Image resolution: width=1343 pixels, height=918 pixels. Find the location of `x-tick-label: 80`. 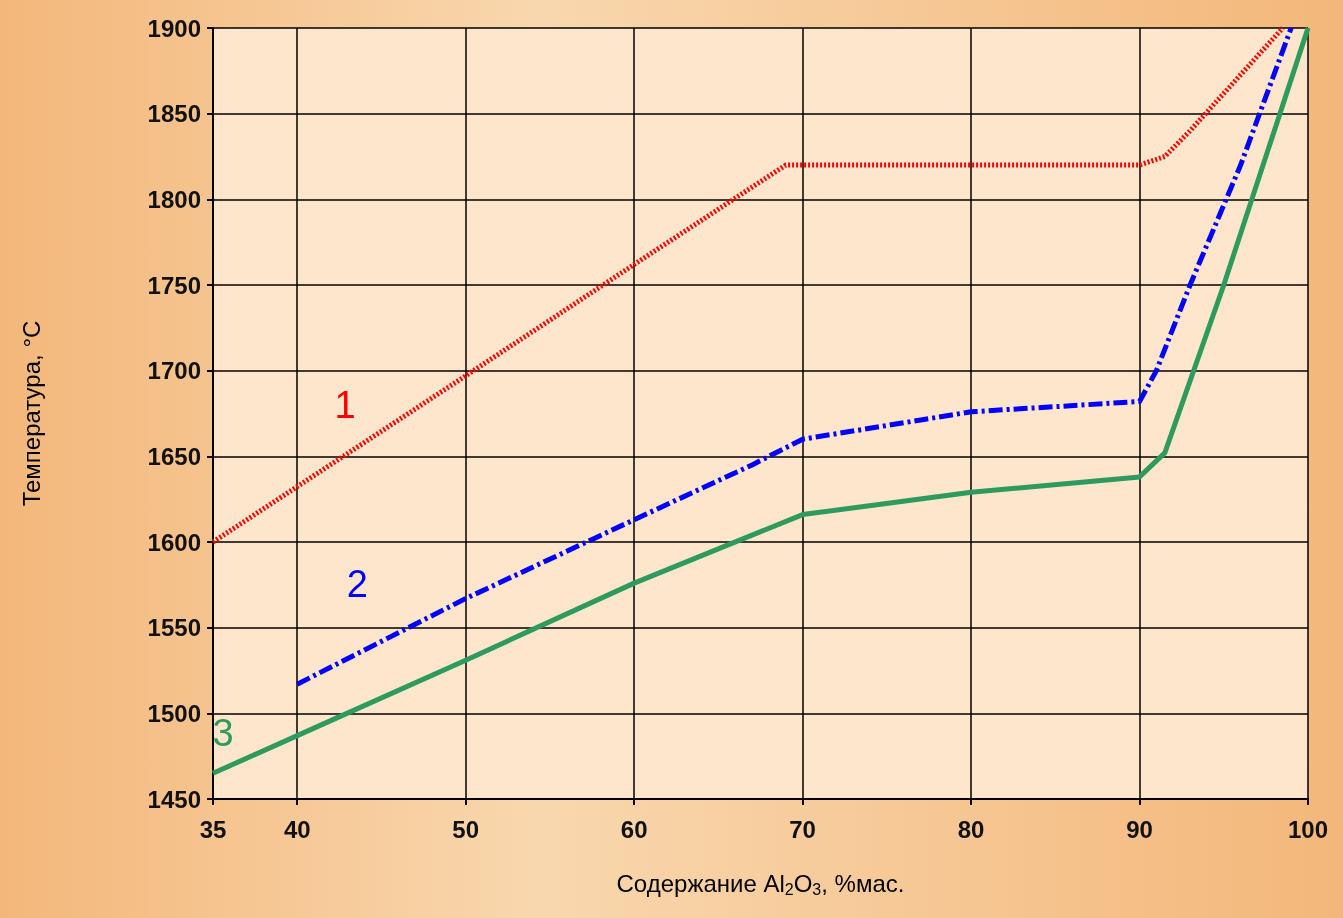

x-tick-label: 80 is located at coordinates (971, 829).